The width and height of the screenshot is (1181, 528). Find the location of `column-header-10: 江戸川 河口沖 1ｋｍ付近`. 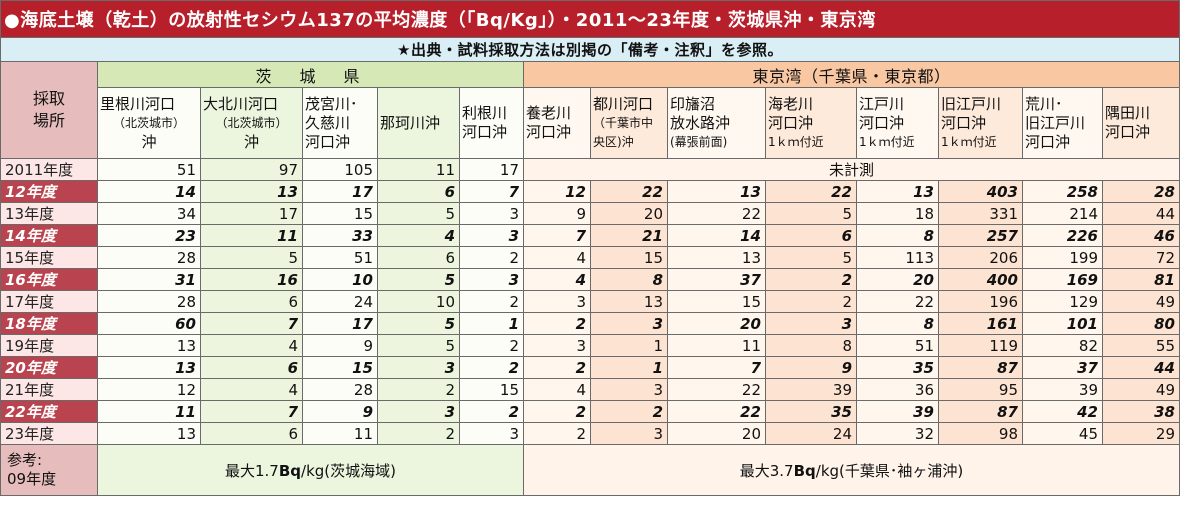

column-header-10: 江戸川 河口沖 1ｋｍ付近 is located at coordinates (897, 123).